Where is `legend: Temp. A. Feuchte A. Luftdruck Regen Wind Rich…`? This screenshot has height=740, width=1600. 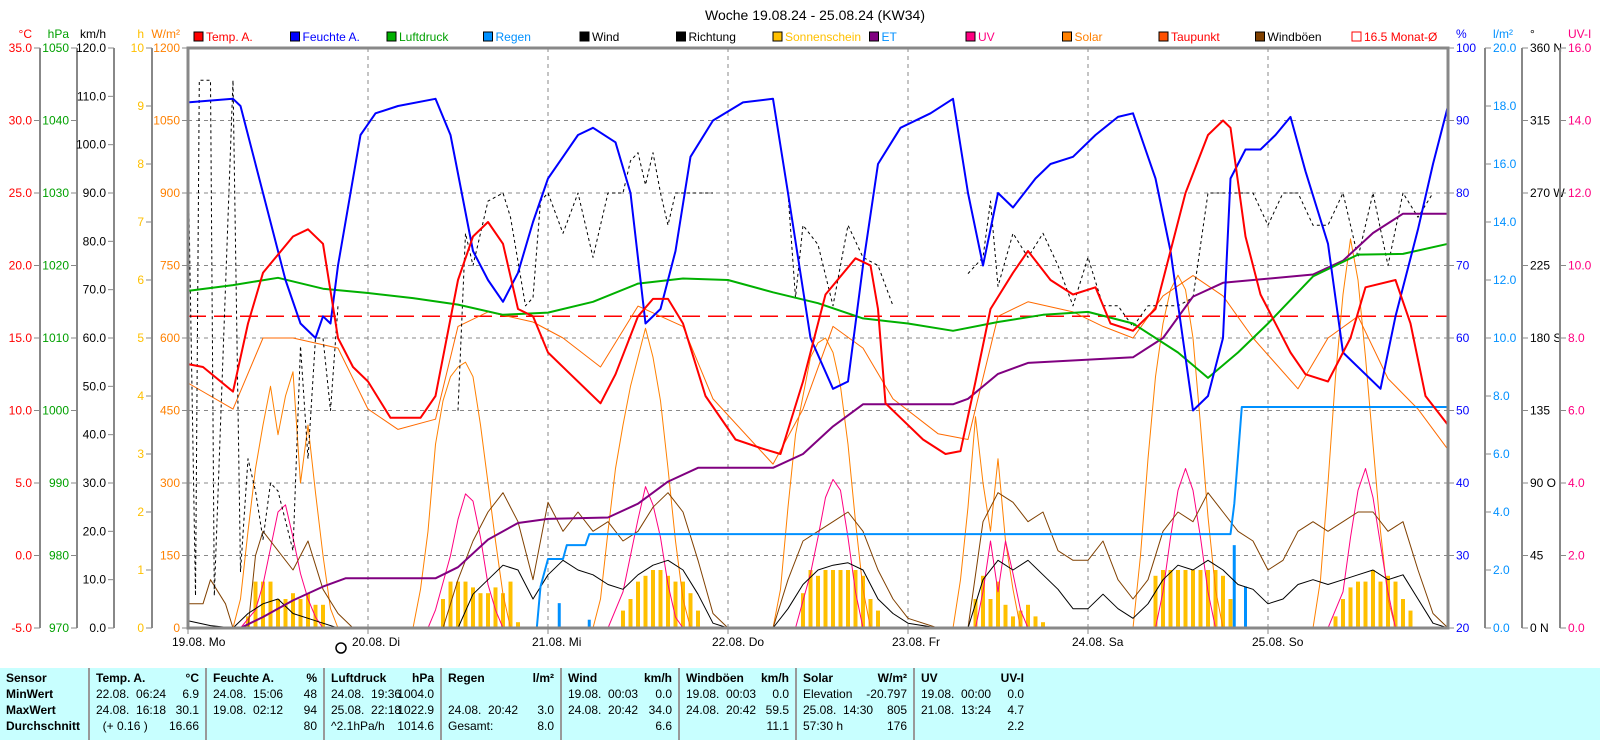 legend: Temp. A. Feuchte A. Luftdruck Regen Wind Rich… is located at coordinates (815, 37).